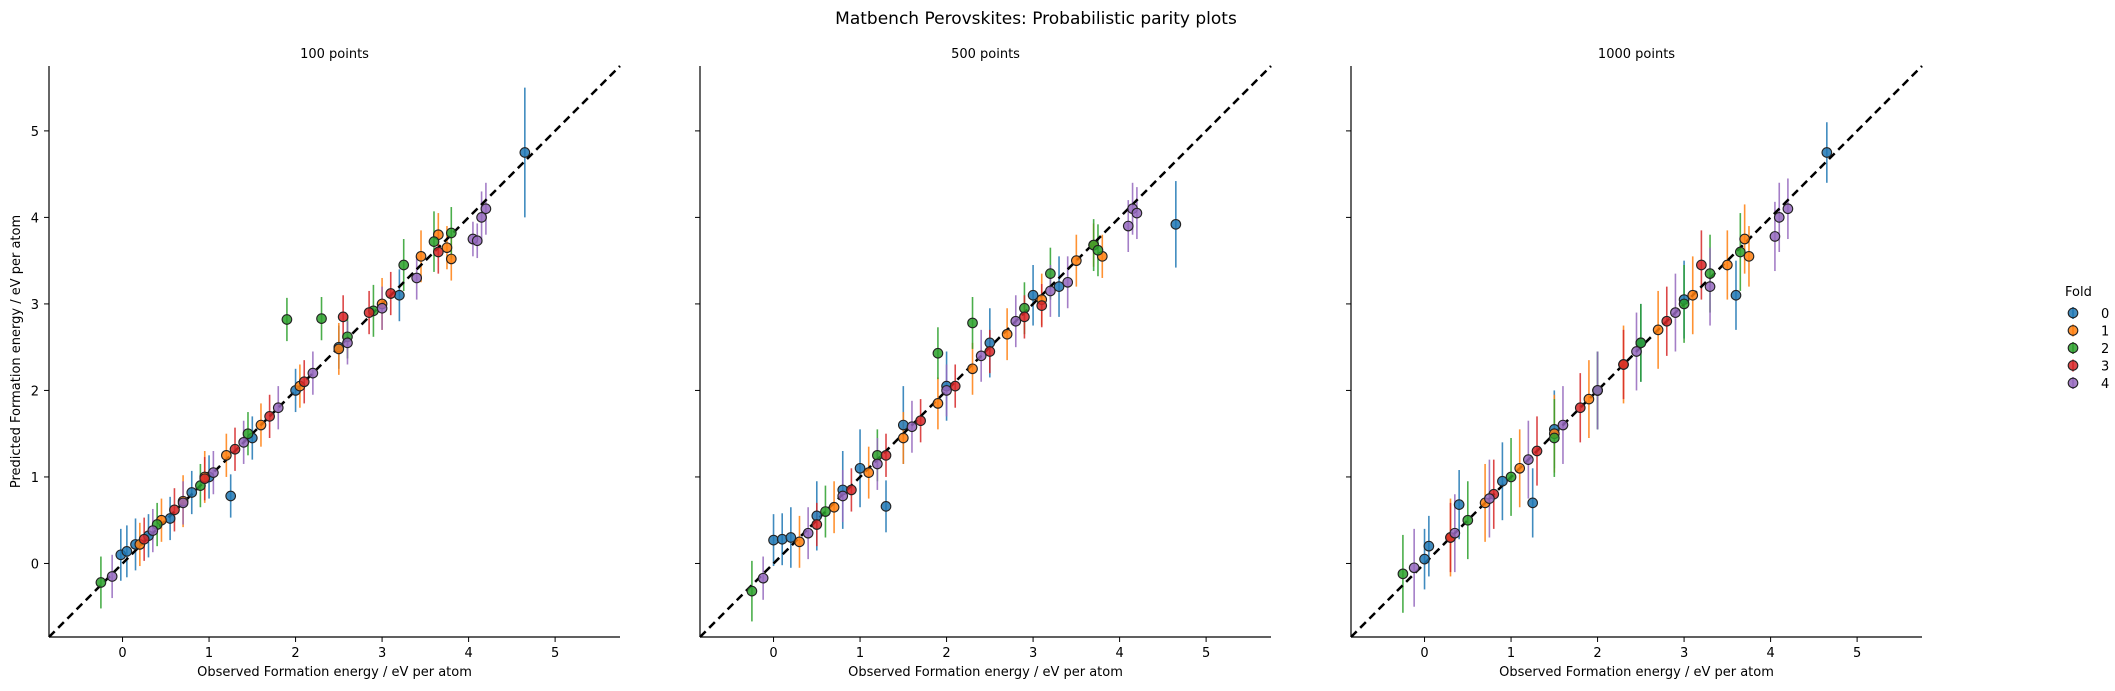  What do you see at coordinates (1636, 54) in the screenshot?
I see `subplot-title: 1000 points` at bounding box center [1636, 54].